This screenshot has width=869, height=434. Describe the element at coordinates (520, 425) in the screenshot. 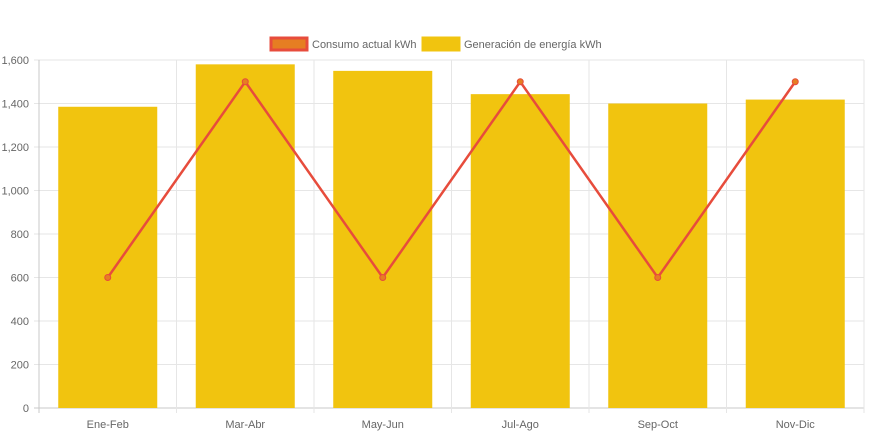

I see `x-tick-label: Jul-Ago` at that location.